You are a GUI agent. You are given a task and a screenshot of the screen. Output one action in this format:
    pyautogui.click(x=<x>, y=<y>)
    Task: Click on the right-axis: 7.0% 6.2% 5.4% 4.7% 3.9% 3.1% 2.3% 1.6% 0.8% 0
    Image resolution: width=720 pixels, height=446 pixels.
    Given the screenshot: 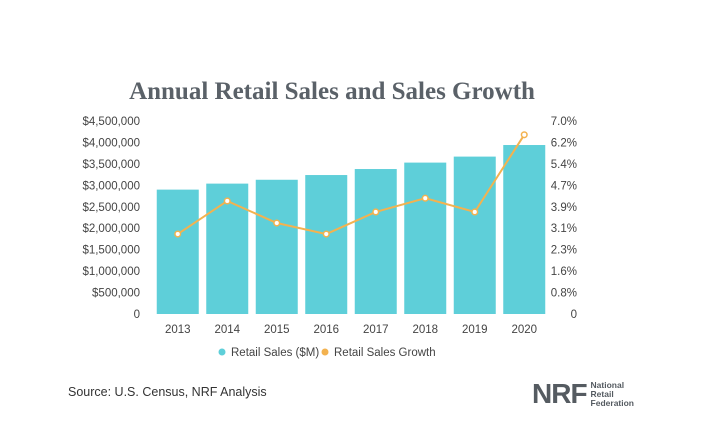 What is the action you would take?
    pyautogui.click(x=564, y=218)
    